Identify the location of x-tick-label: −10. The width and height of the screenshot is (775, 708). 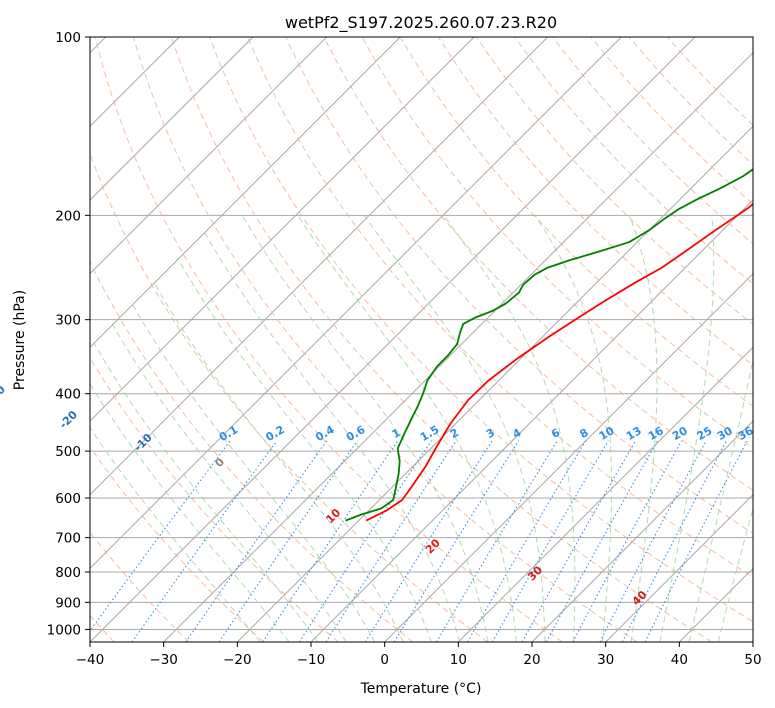
(311, 660).